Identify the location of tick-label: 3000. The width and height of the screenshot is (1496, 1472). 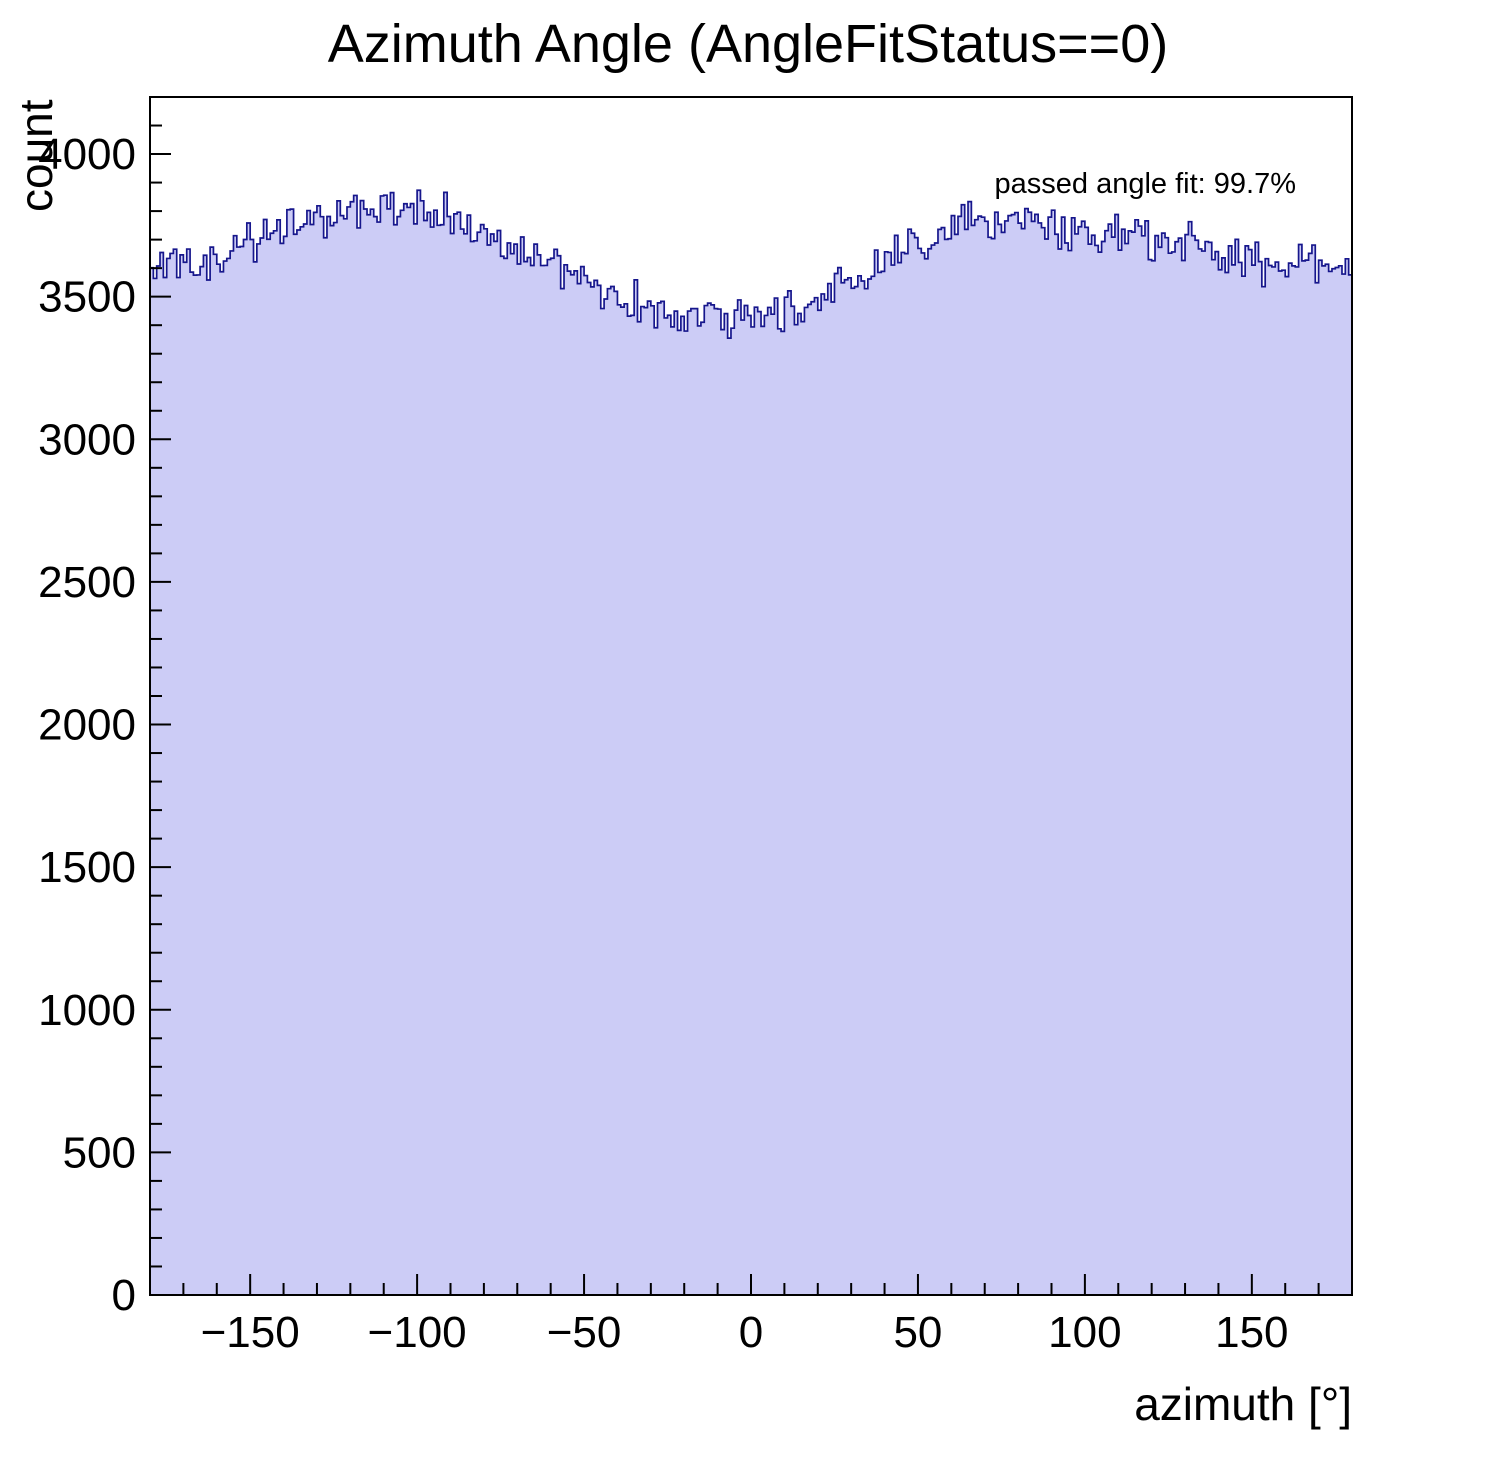
(87, 439).